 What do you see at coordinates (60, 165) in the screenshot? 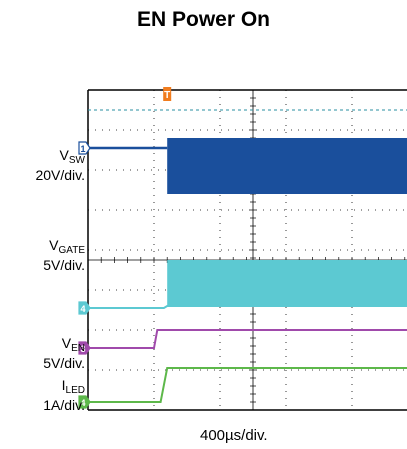
I see `channel-label-vsw: VSW 20V/div.` at bounding box center [60, 165].